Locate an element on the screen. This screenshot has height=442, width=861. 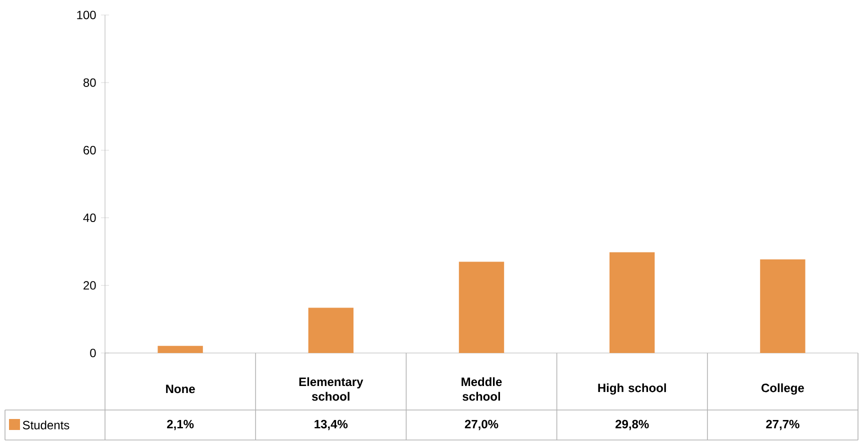
y-tick-label: 100 is located at coordinates (86, 15).